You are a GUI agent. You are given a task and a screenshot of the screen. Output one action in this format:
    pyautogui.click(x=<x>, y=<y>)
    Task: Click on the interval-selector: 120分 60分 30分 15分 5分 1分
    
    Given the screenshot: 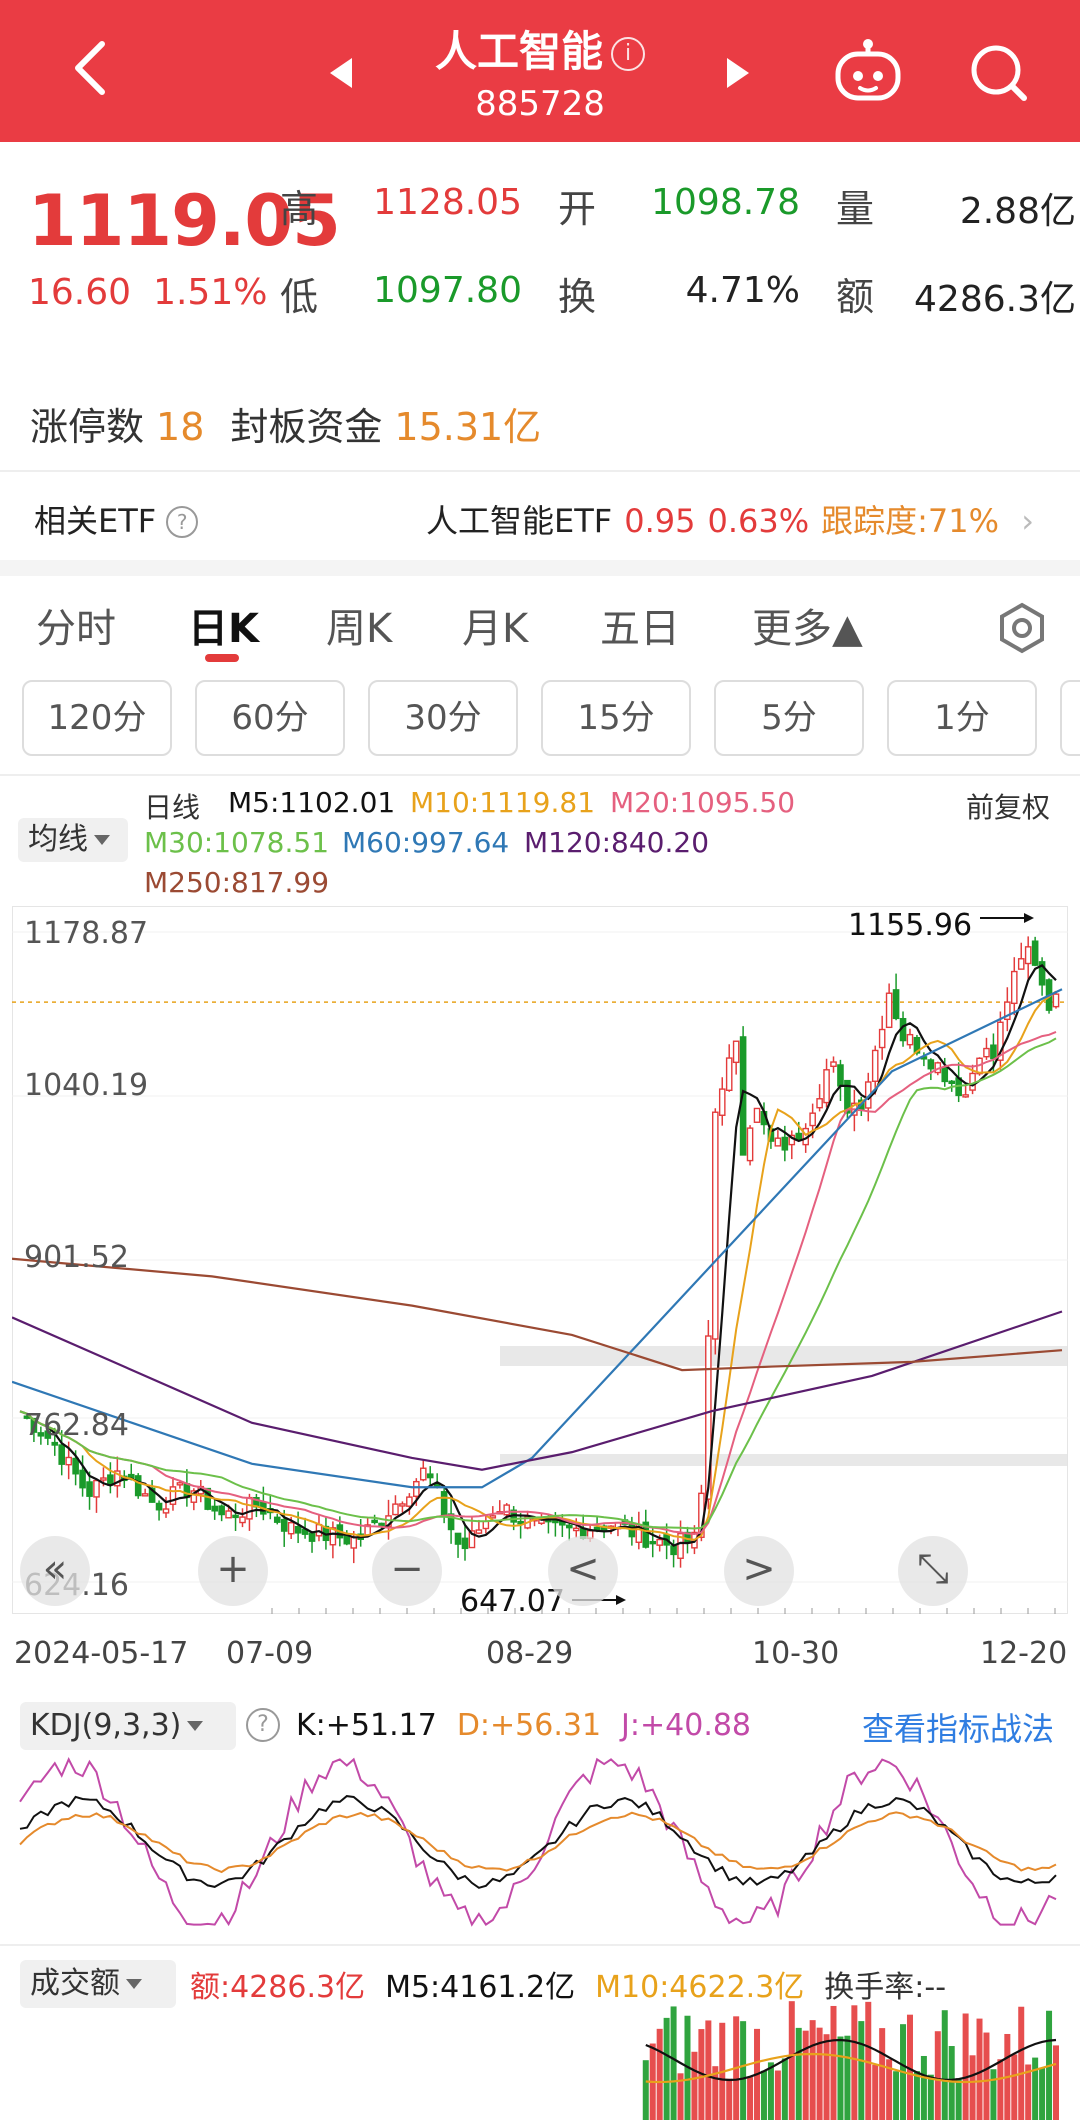 What is the action you would take?
    pyautogui.click(x=551, y=718)
    